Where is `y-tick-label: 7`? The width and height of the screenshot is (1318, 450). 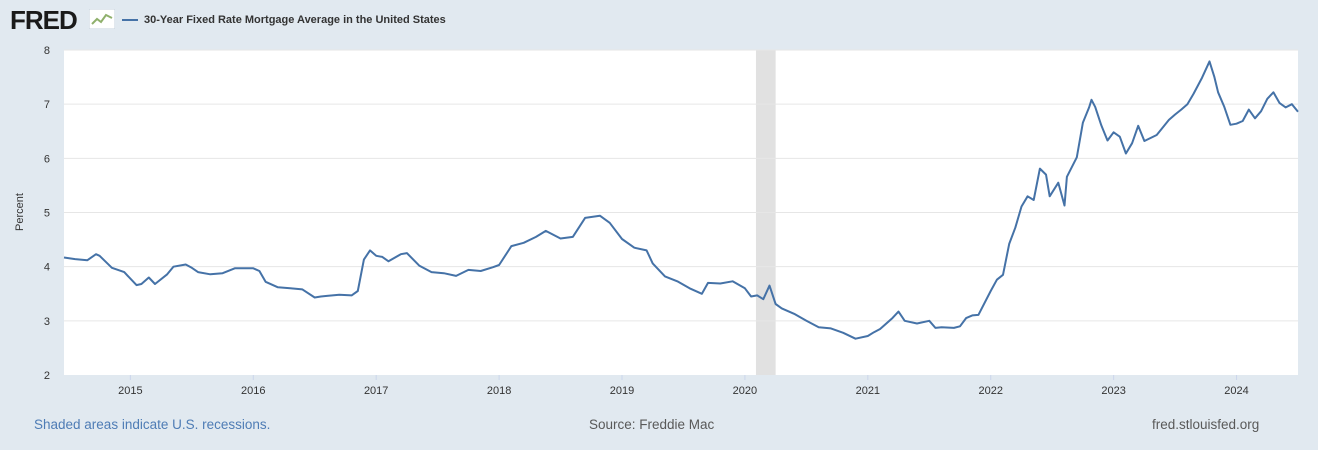
y-tick-label: 7 is located at coordinates (47, 105).